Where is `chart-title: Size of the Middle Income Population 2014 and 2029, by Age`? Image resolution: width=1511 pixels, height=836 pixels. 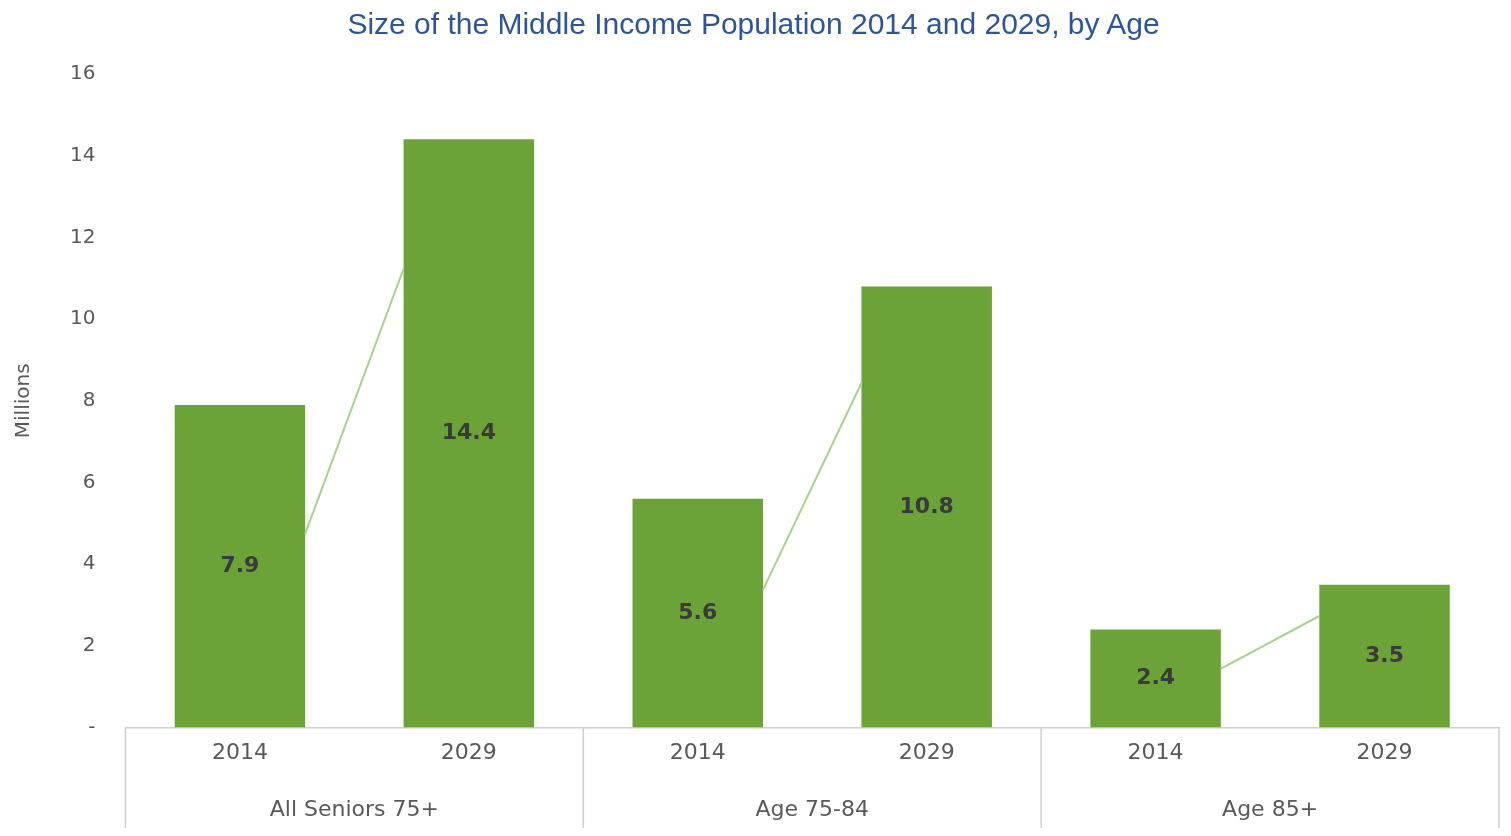 chart-title: Size of the Middle Income Population 2014 and 2029, by Age is located at coordinates (753, 24).